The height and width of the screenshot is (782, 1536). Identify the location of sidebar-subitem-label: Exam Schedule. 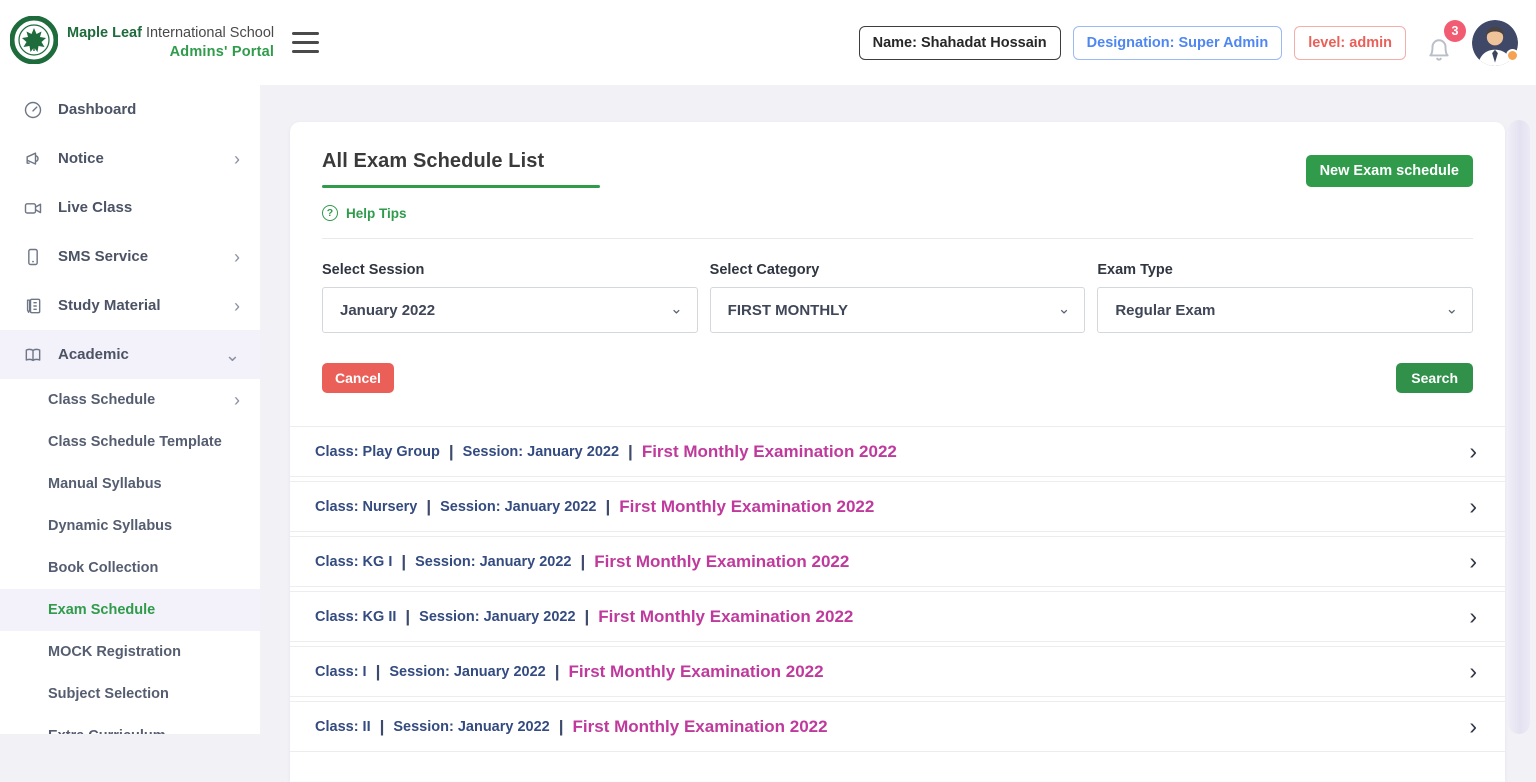
(102, 610).